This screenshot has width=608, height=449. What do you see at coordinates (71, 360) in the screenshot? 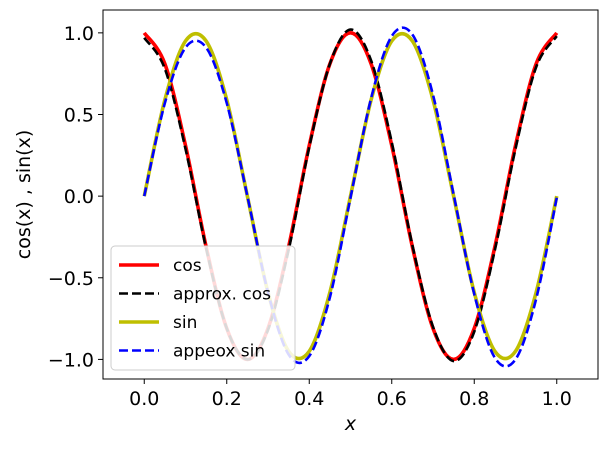
I see `y-tick-label: −1.0` at bounding box center [71, 360].